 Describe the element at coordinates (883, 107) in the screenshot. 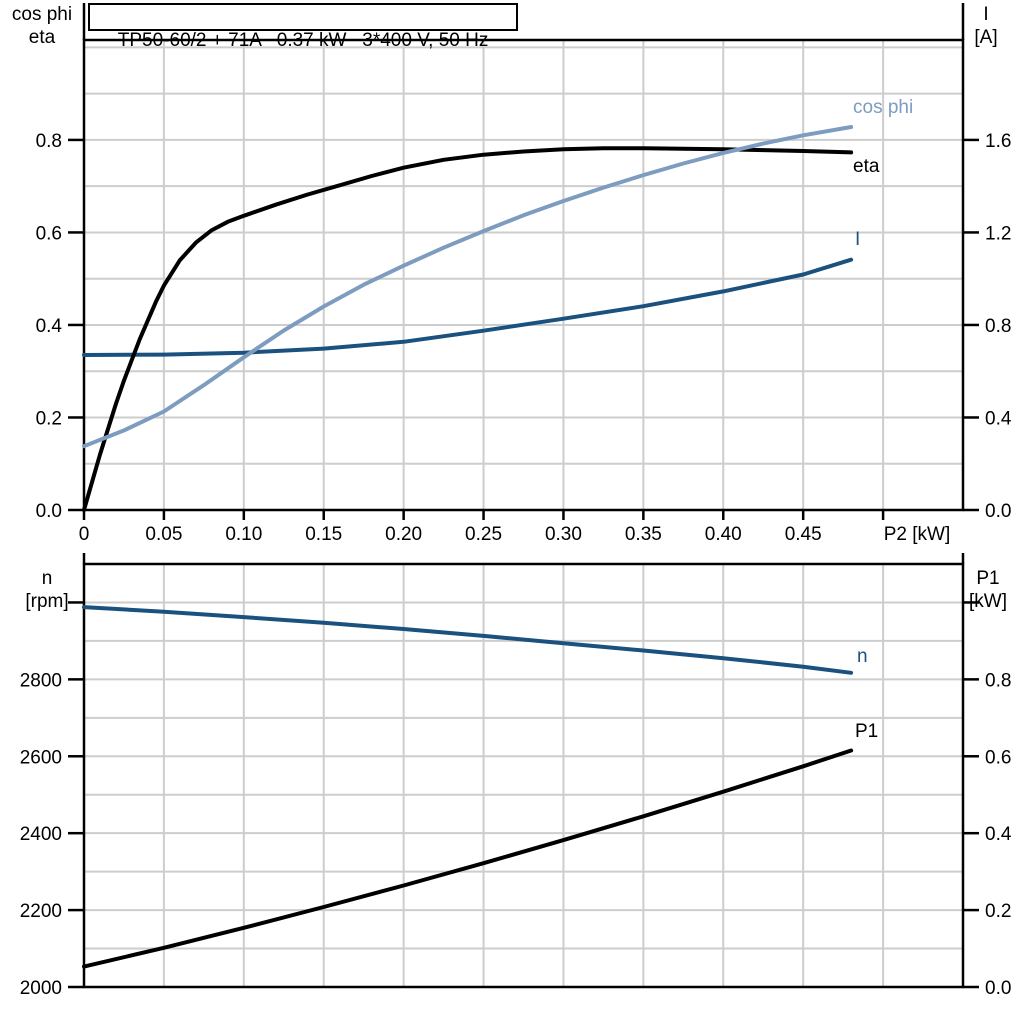

I see `curve-label-cos-phi: cos phi` at that location.